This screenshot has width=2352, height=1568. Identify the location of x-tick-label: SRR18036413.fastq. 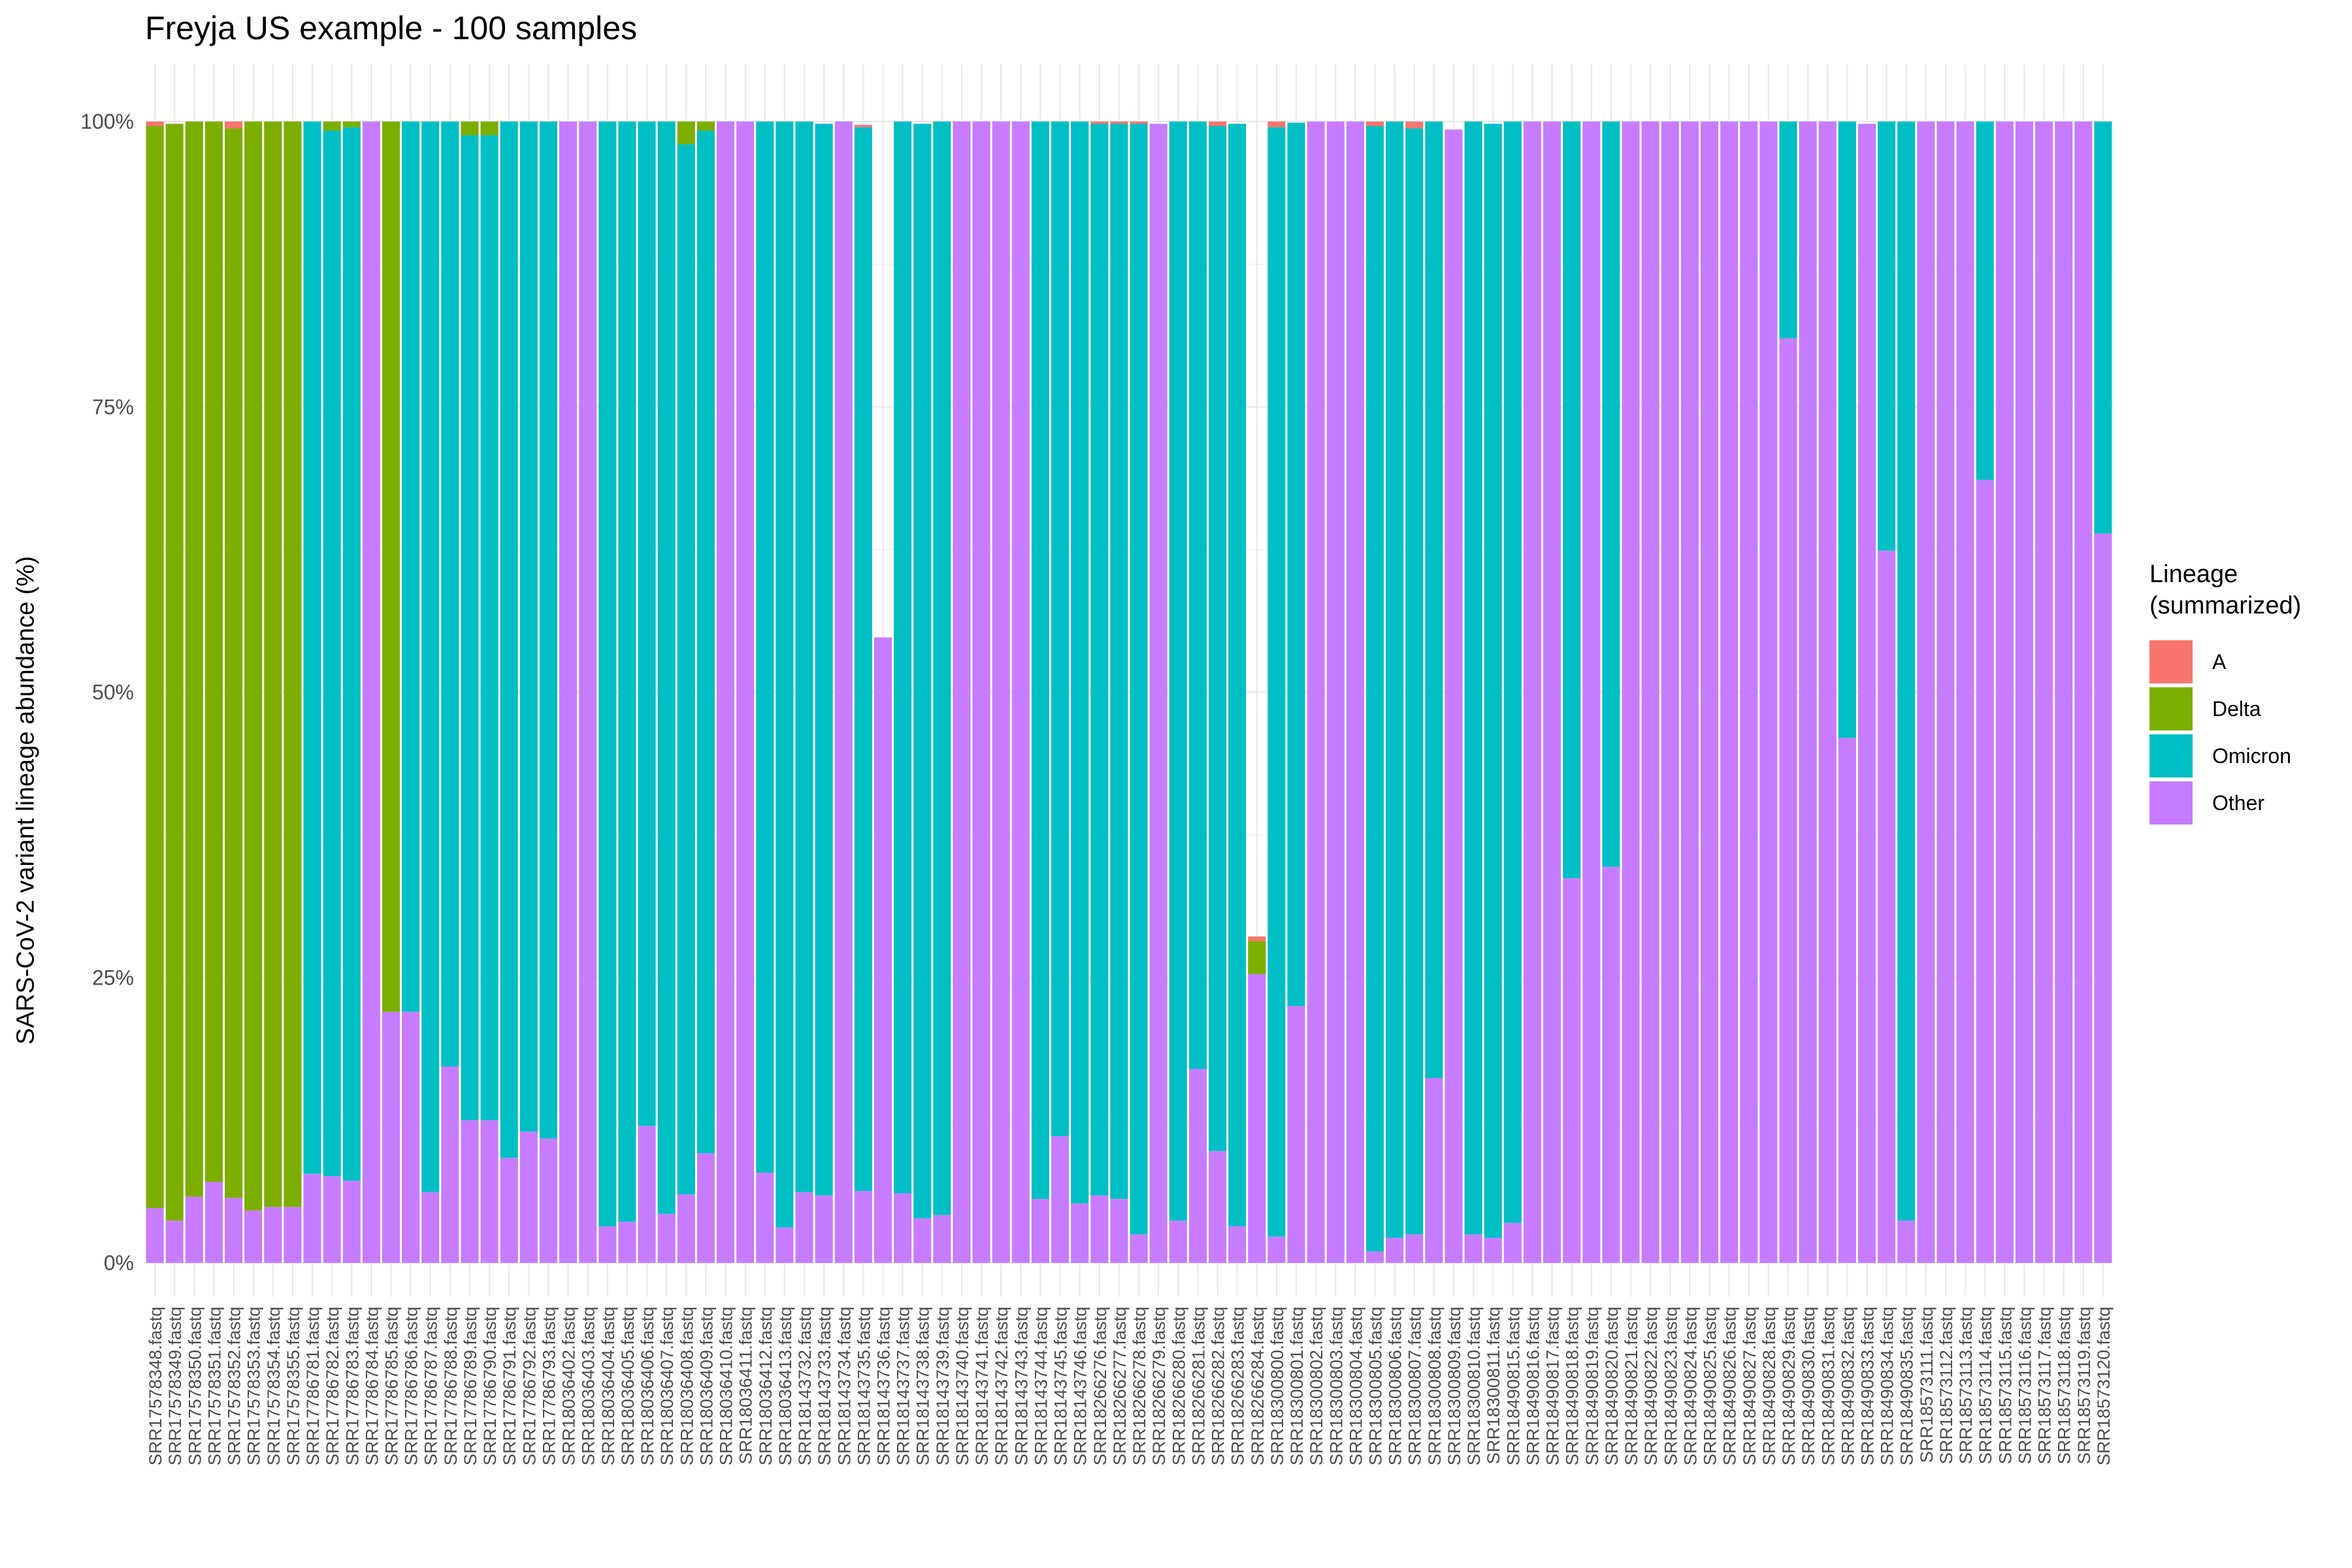
(785, 1386).